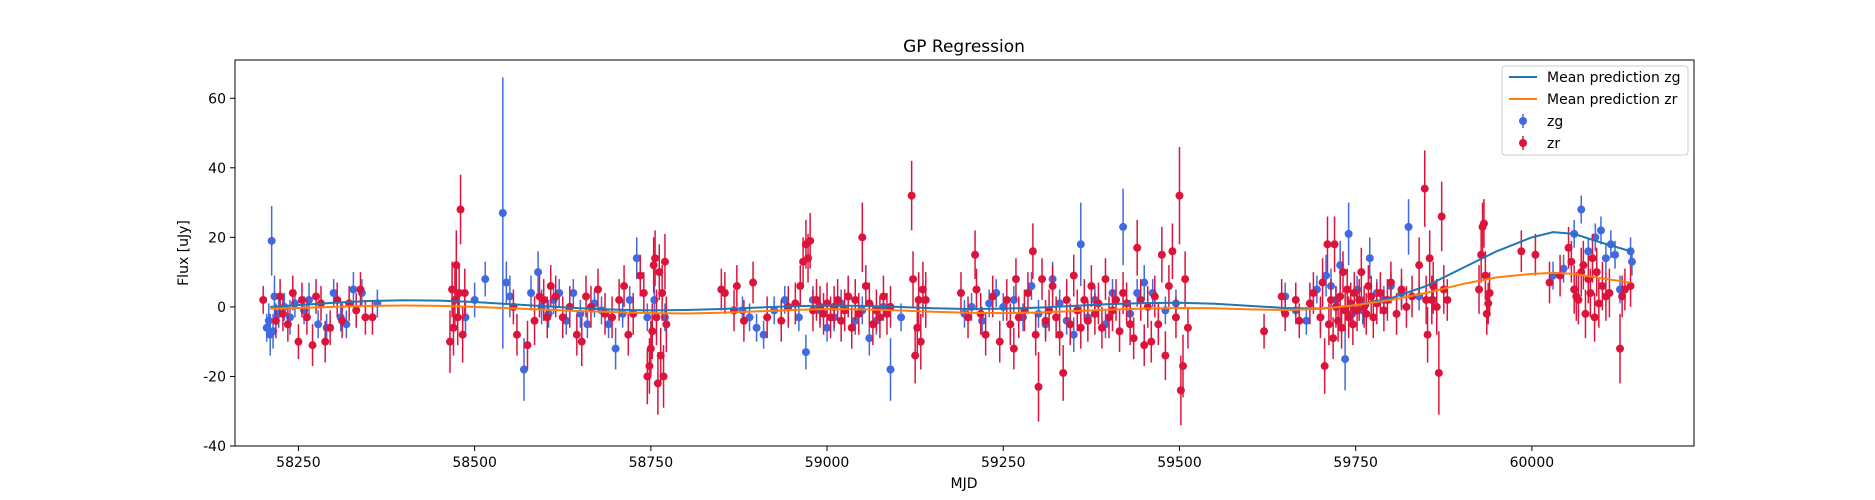 The height and width of the screenshot is (500, 1875). I want to click on y-tick-label: 60, so click(217, 99).